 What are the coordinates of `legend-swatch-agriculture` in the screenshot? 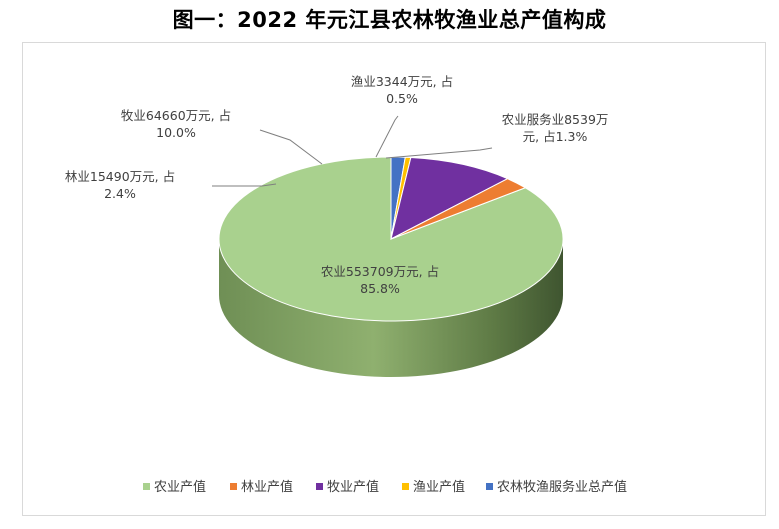 It's located at (146, 486).